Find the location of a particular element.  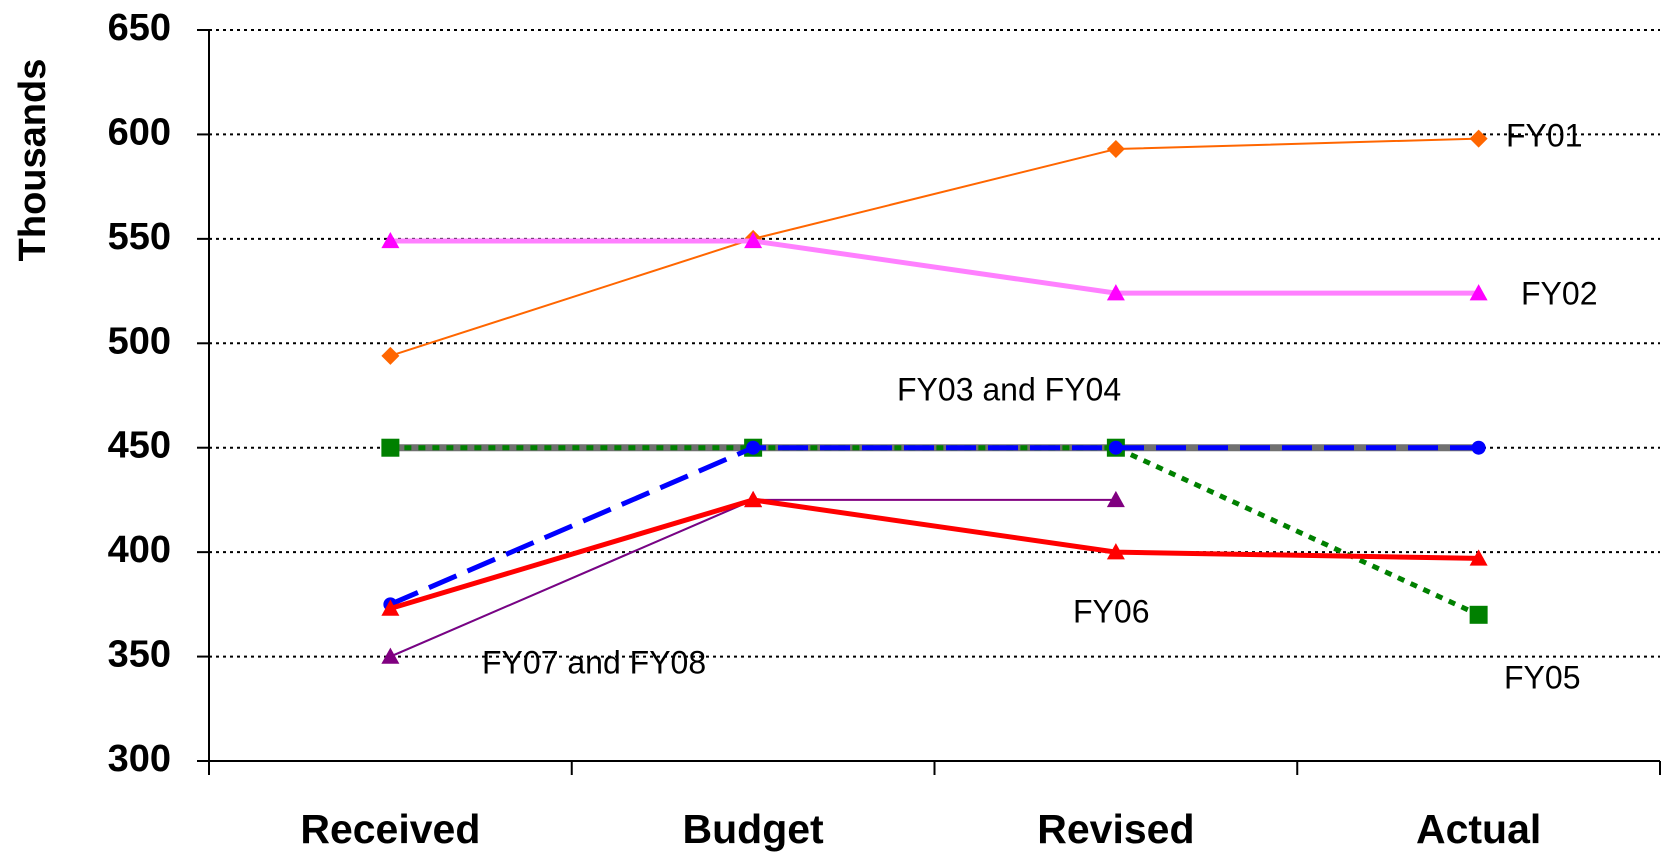

annotation: FY02 is located at coordinates (1559, 293).